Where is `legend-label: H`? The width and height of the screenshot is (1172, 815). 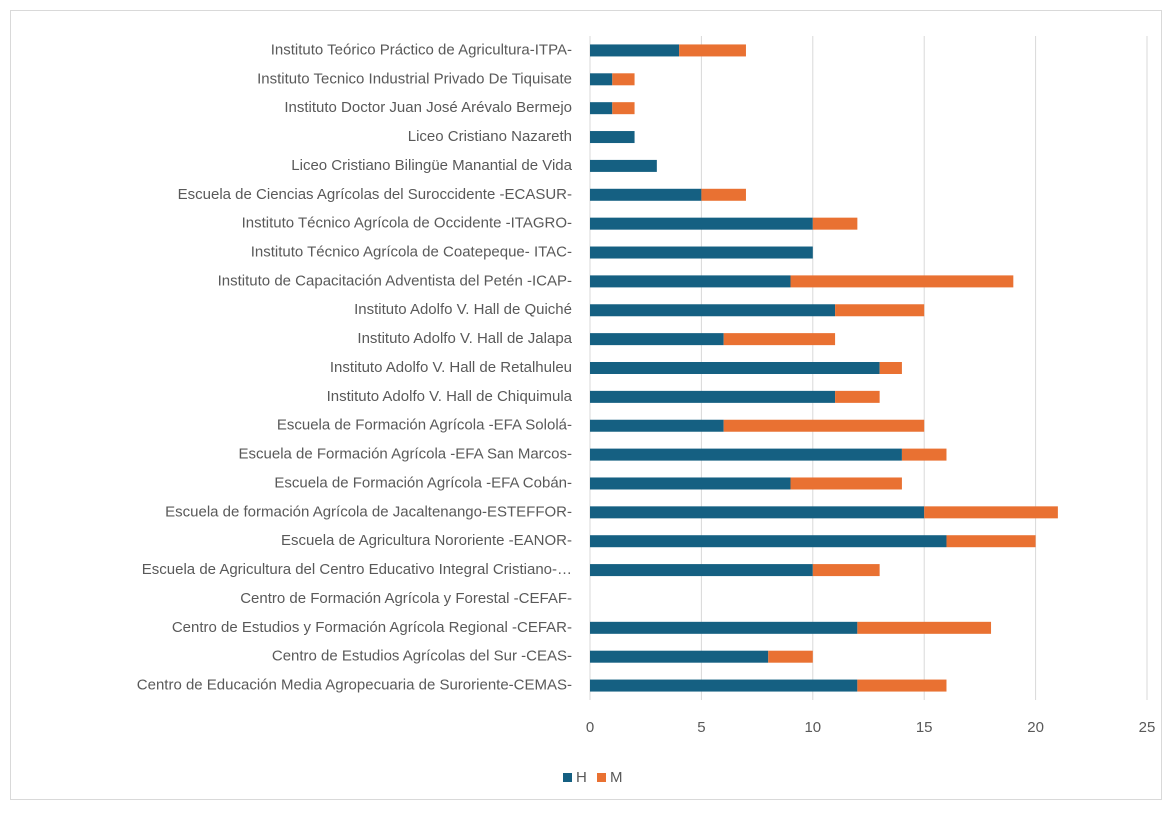
legend-label: H is located at coordinates (581, 777).